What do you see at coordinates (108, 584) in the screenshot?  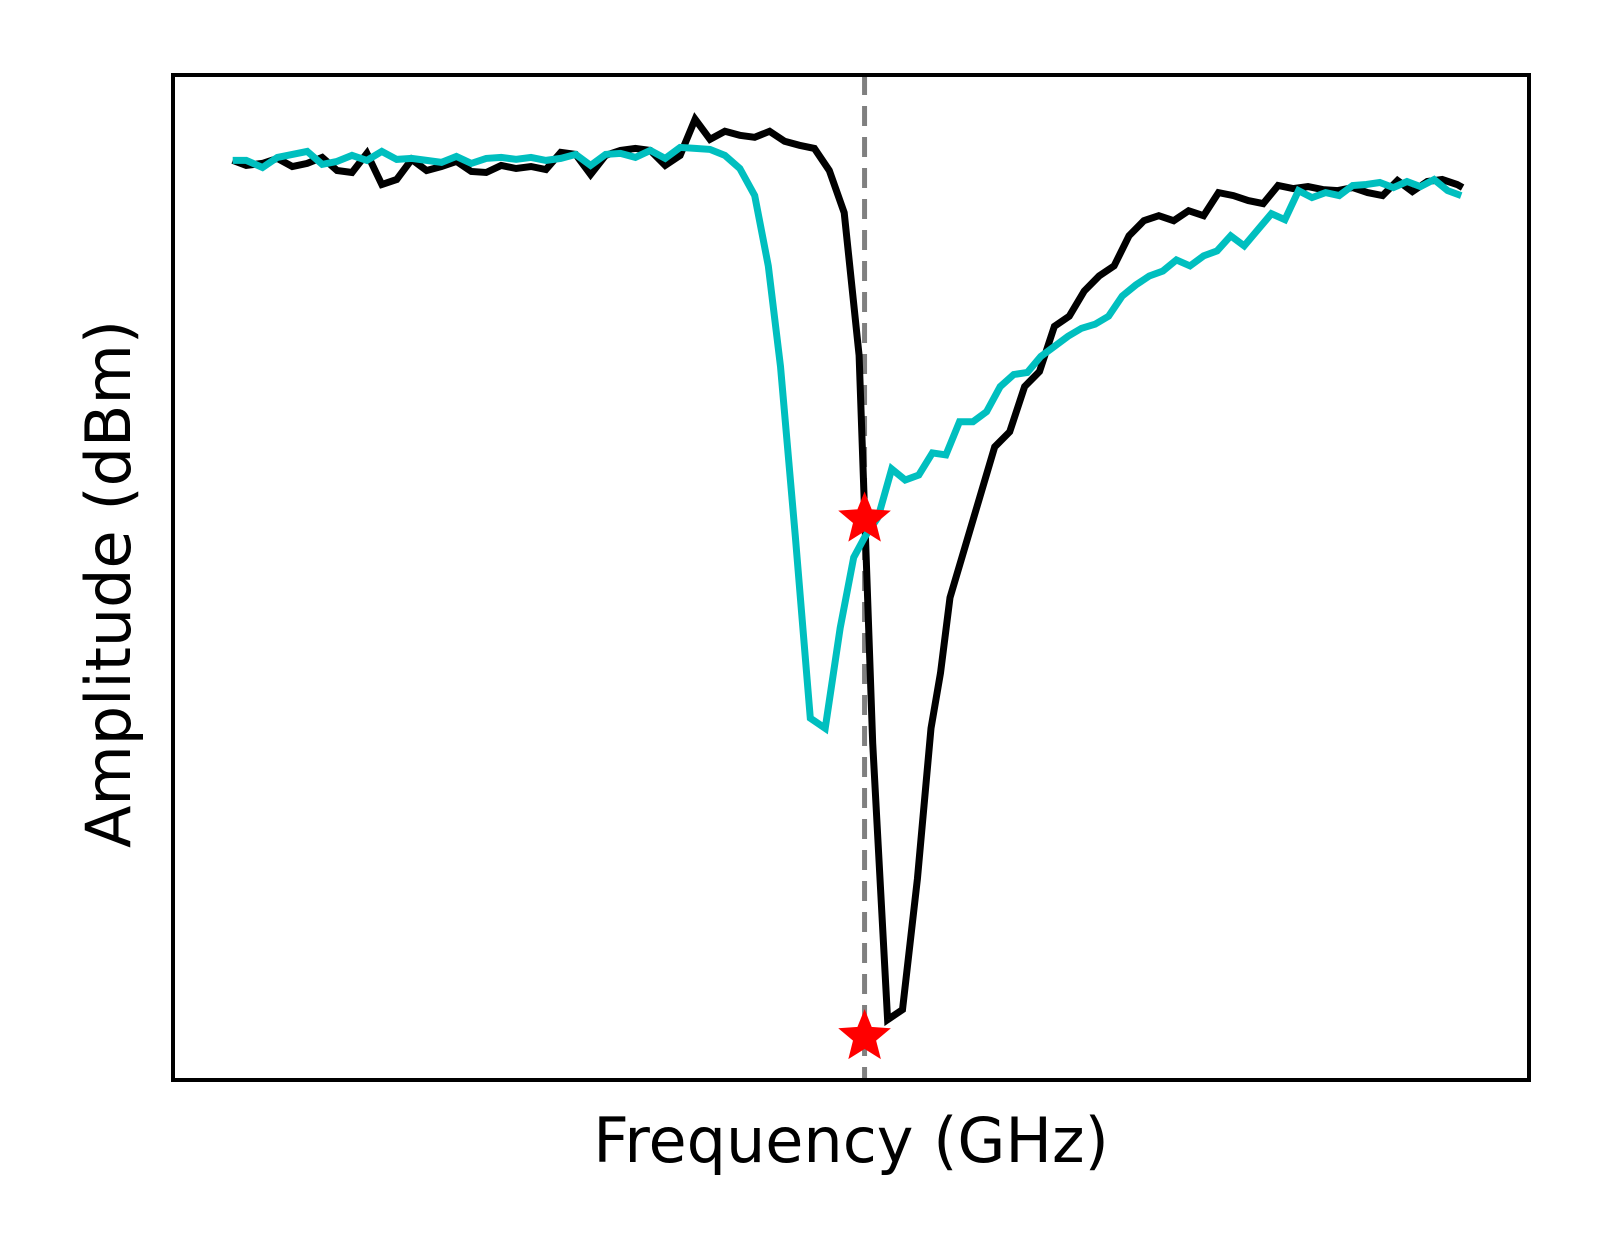 I see `y-axis-label: Amplitude (dBm)` at bounding box center [108, 584].